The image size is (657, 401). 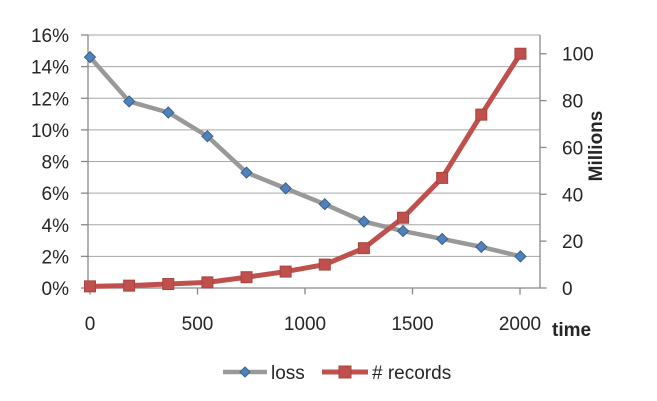 What do you see at coordinates (572, 242) in the screenshot?
I see `right-axis-tick-label: 20` at bounding box center [572, 242].